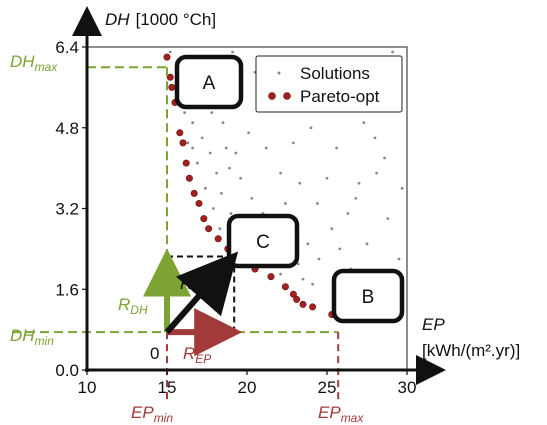 This screenshot has width=547, height=425. What do you see at coordinates (32, 337) in the screenshot?
I see `dh-min-label: DHmin` at bounding box center [32, 337].